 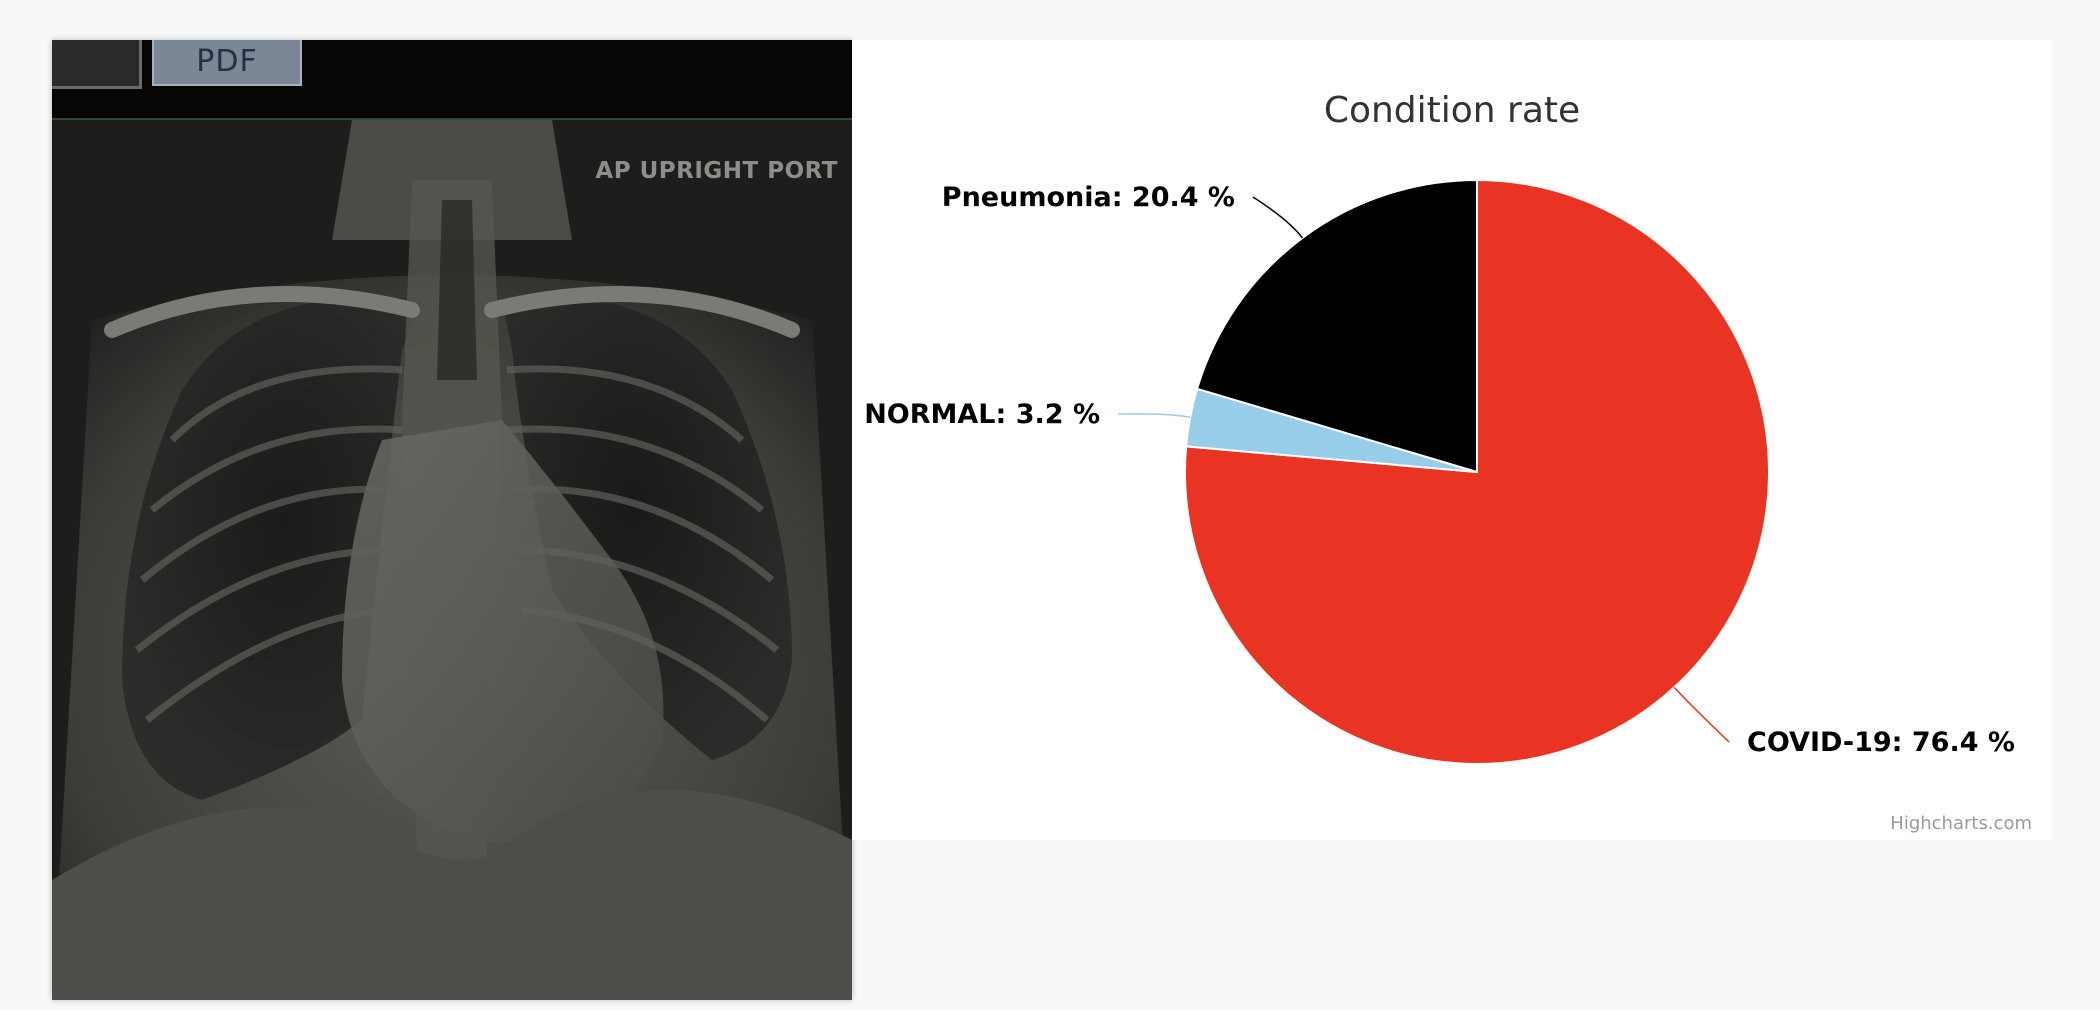 What do you see at coordinates (1088, 197) in the screenshot?
I see `data-label-pneumonia: Pneumonia: 20.4 %` at bounding box center [1088, 197].